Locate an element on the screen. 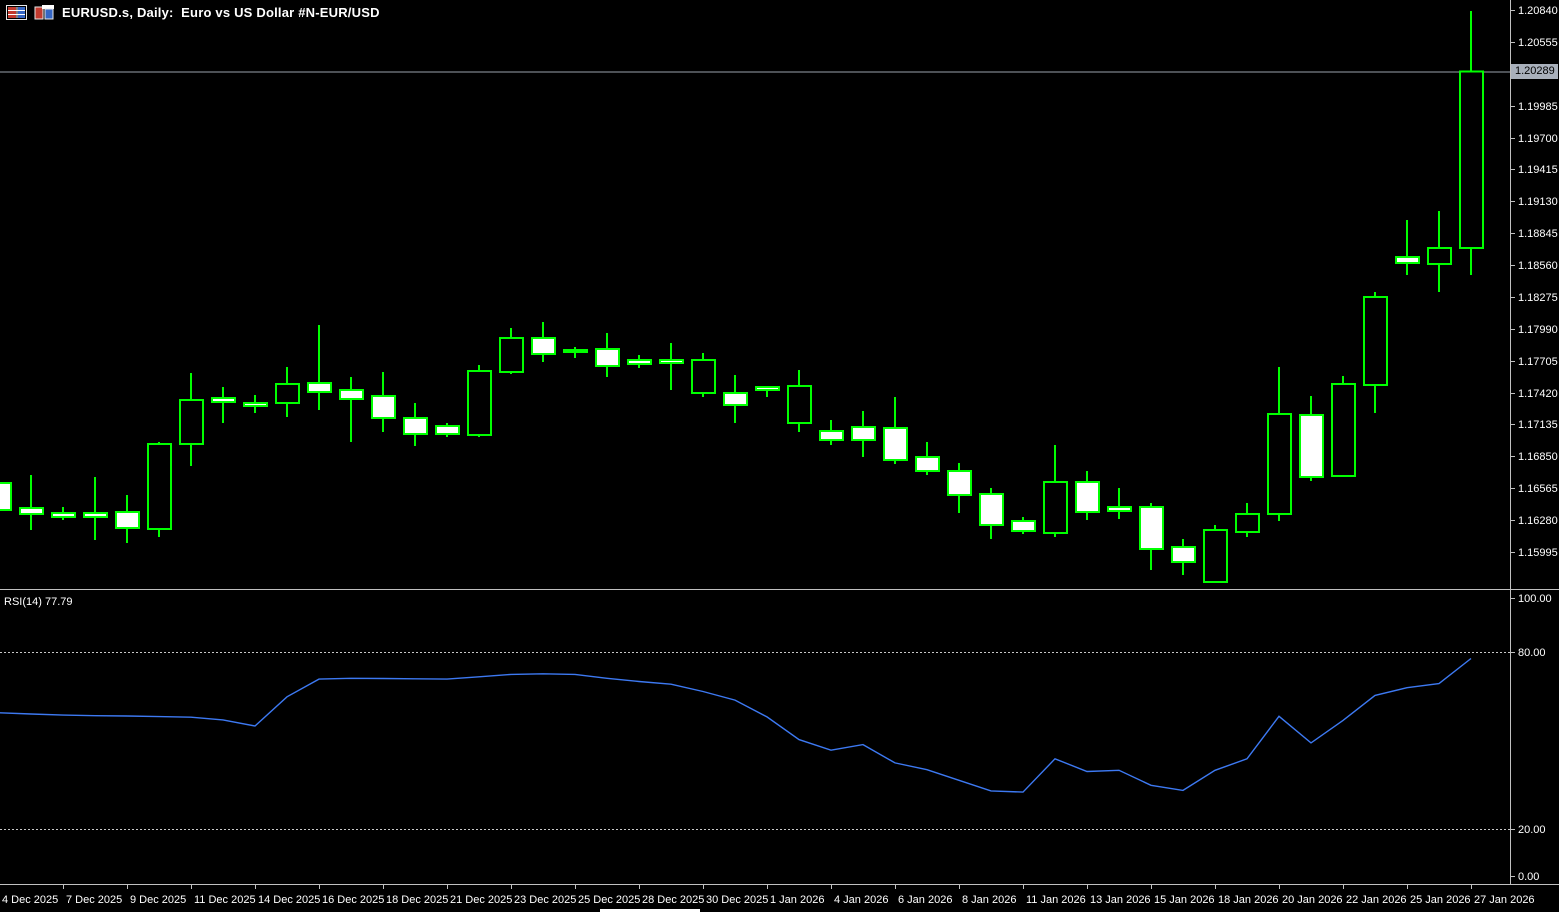 The image size is (1559, 912). rsi-line is located at coordinates (736, 725).